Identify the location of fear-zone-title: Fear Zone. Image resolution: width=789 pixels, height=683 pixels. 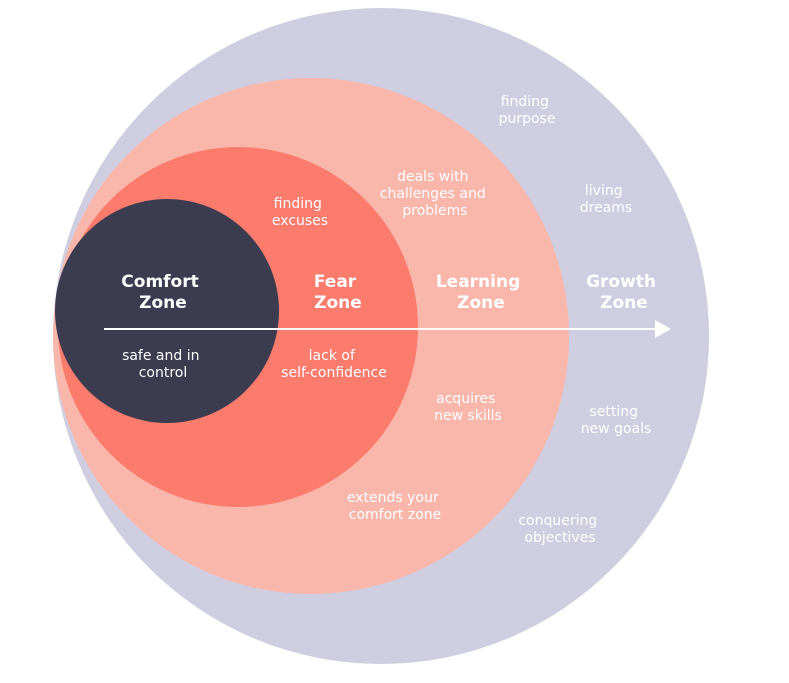
(338, 292).